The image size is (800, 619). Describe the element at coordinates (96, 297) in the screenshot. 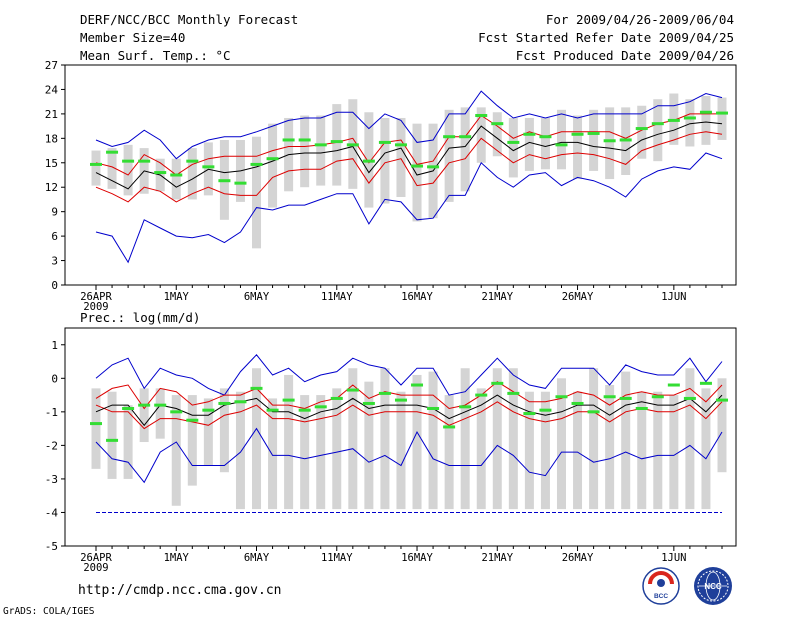

I see `temperature-x-tick-label: 26APR` at that location.